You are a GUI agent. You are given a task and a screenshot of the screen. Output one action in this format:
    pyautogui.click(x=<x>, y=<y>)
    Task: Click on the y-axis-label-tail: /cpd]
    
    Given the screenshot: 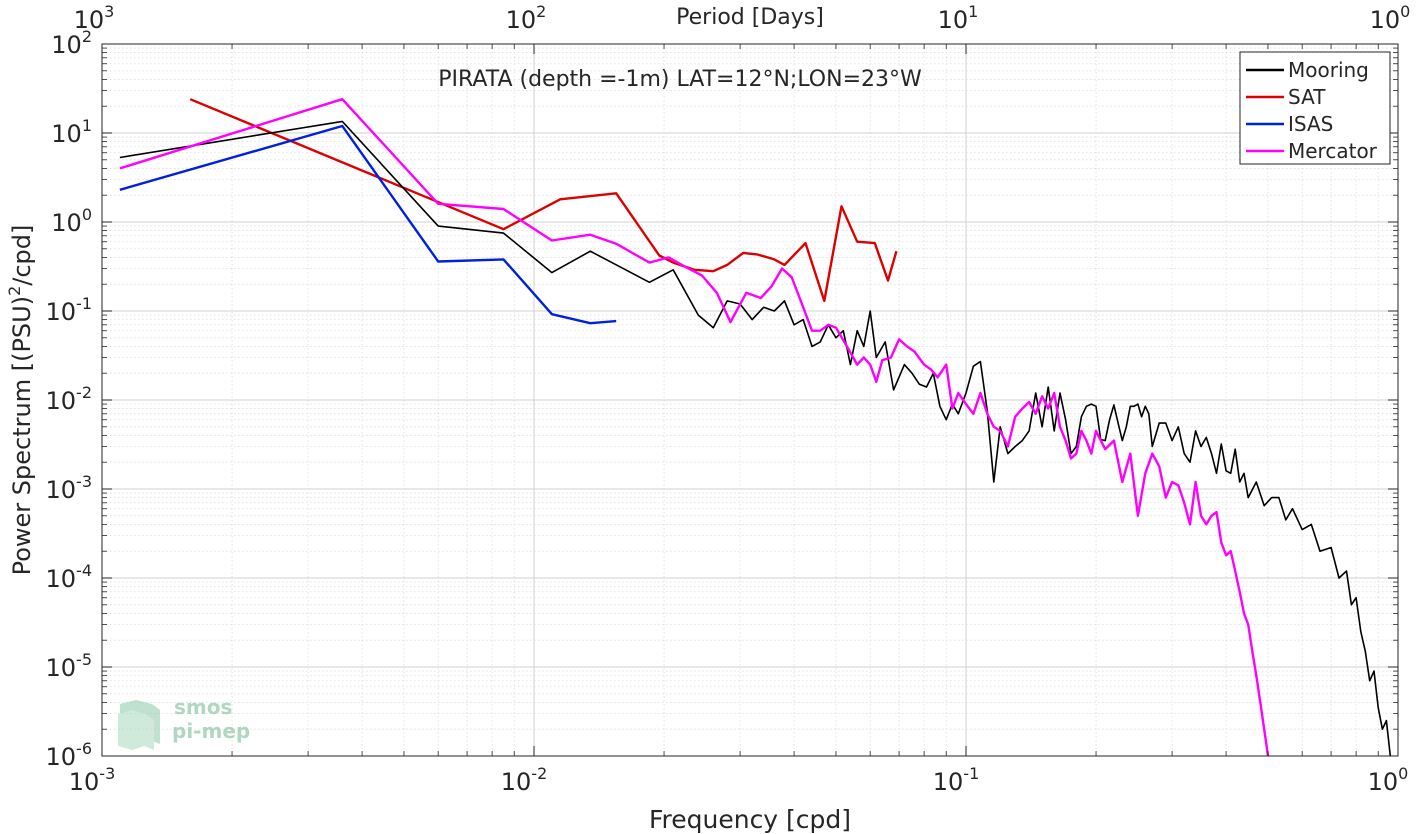 What is the action you would take?
    pyautogui.click(x=22, y=255)
    